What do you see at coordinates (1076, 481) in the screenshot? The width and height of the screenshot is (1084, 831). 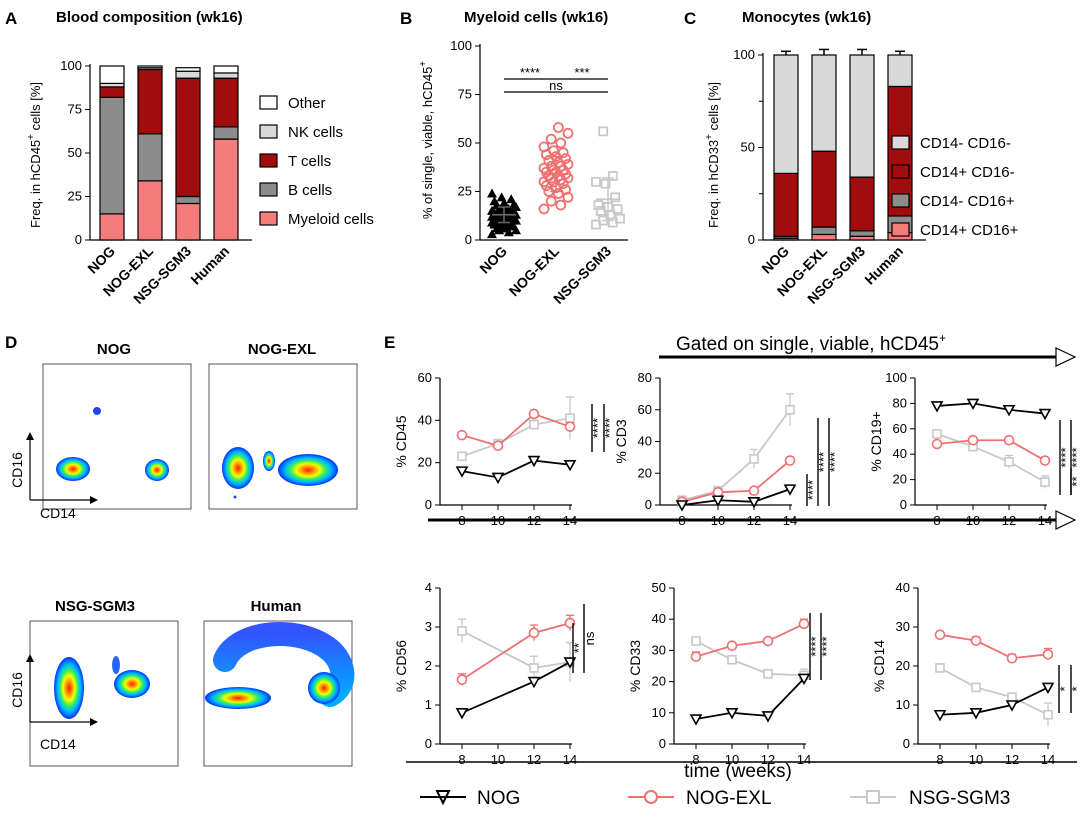 I see `significance-label: **` at bounding box center [1076, 481].